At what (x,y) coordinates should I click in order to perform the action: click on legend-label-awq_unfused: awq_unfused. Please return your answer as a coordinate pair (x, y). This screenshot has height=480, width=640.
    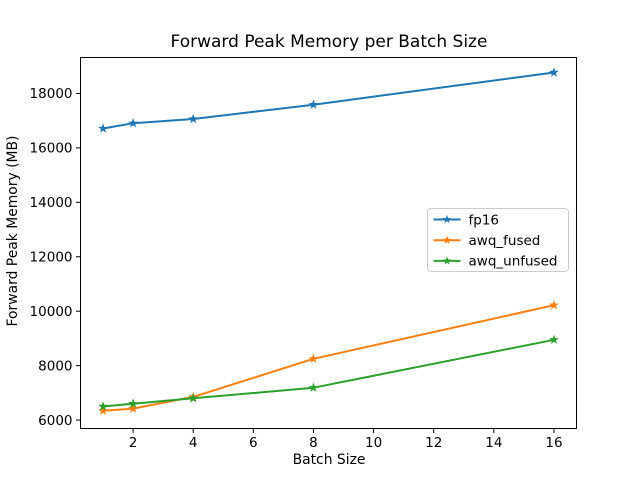
    Looking at the image, I should click on (513, 262).